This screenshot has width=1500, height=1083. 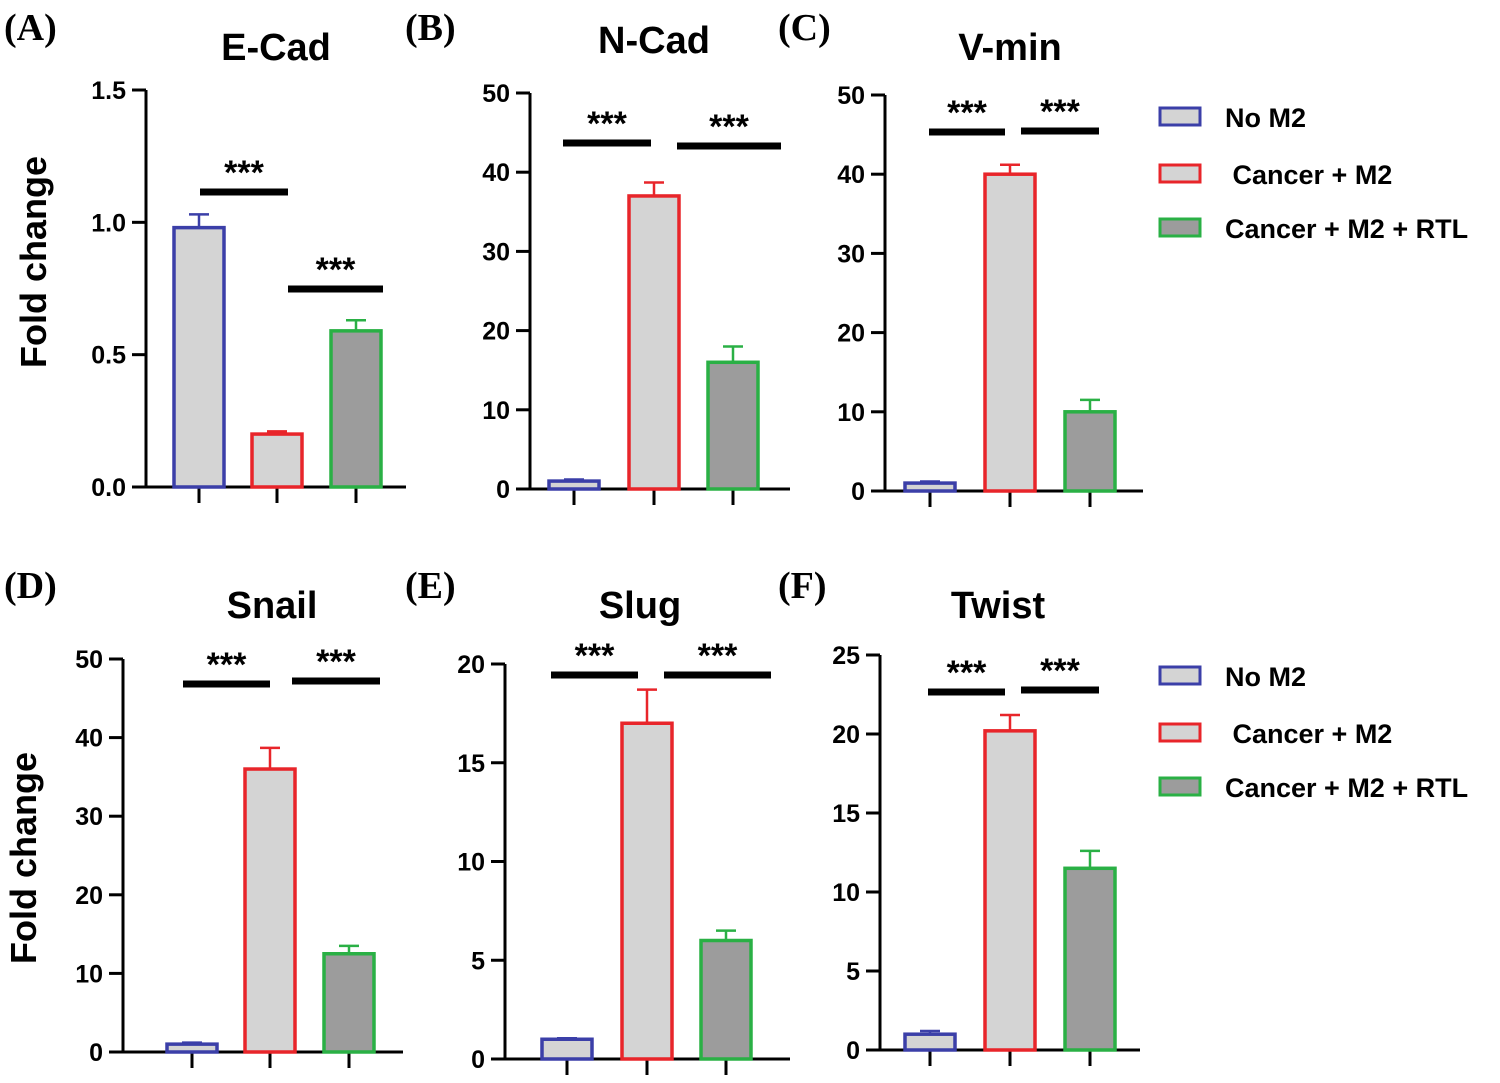 I want to click on chart-v-min: (C) V-min 0 10 20 30 40 50 *** ***, so click(x=960, y=257).